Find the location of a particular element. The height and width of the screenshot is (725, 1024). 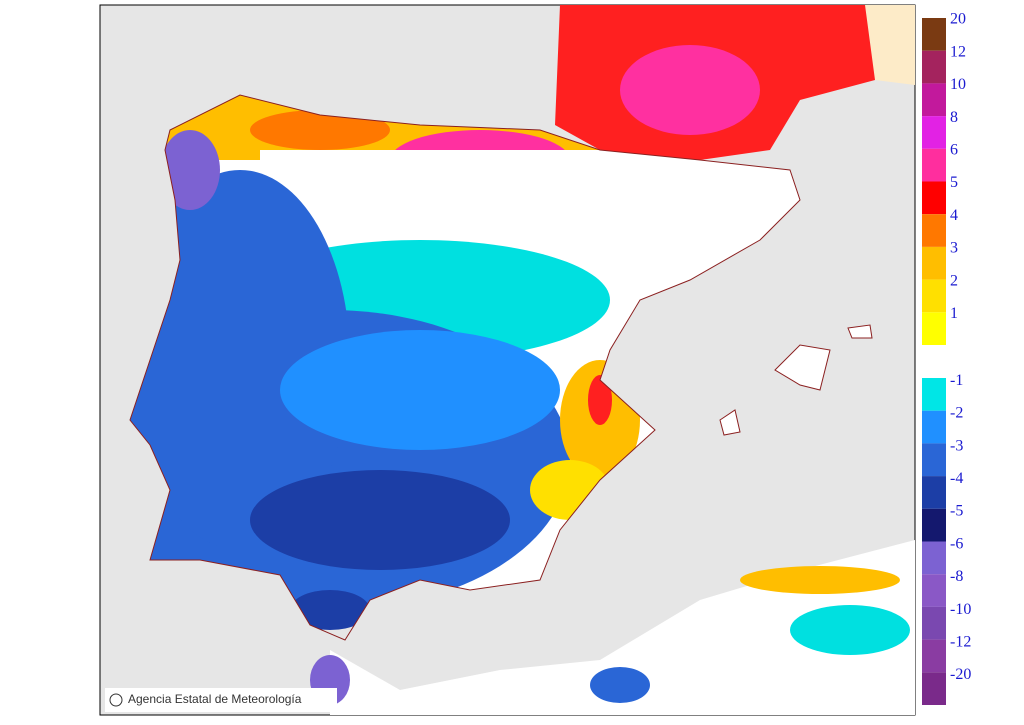

legend-label: -3 is located at coordinates (956, 445).